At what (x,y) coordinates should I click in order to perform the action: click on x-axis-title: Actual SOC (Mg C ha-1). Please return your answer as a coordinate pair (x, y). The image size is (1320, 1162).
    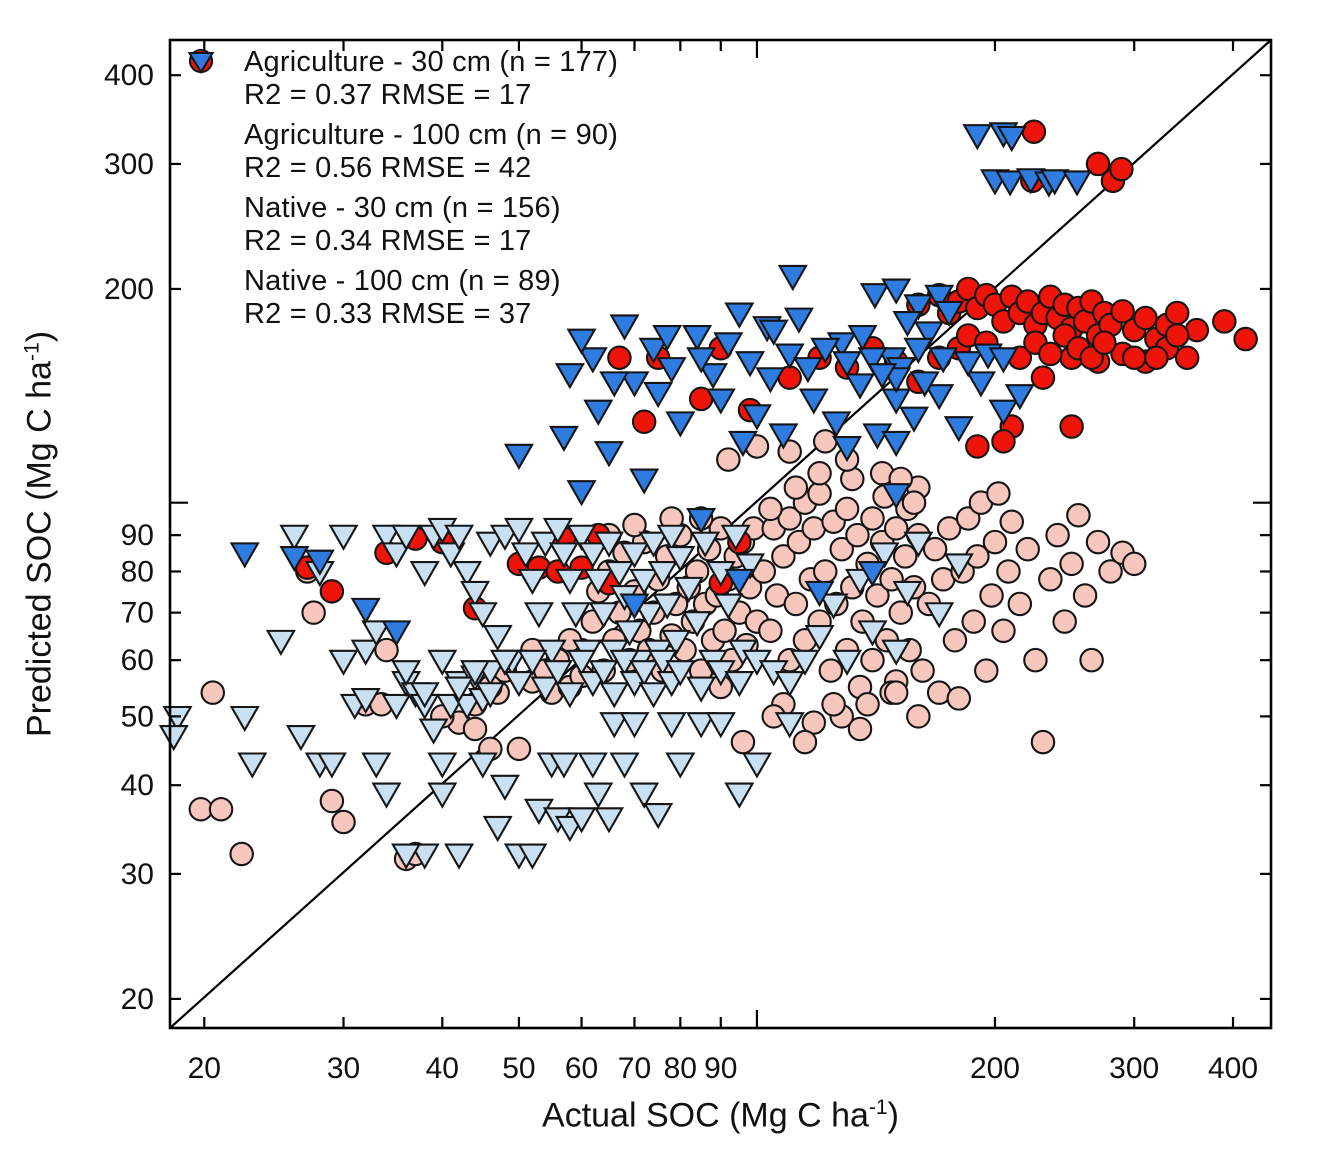
    Looking at the image, I should click on (720, 1115).